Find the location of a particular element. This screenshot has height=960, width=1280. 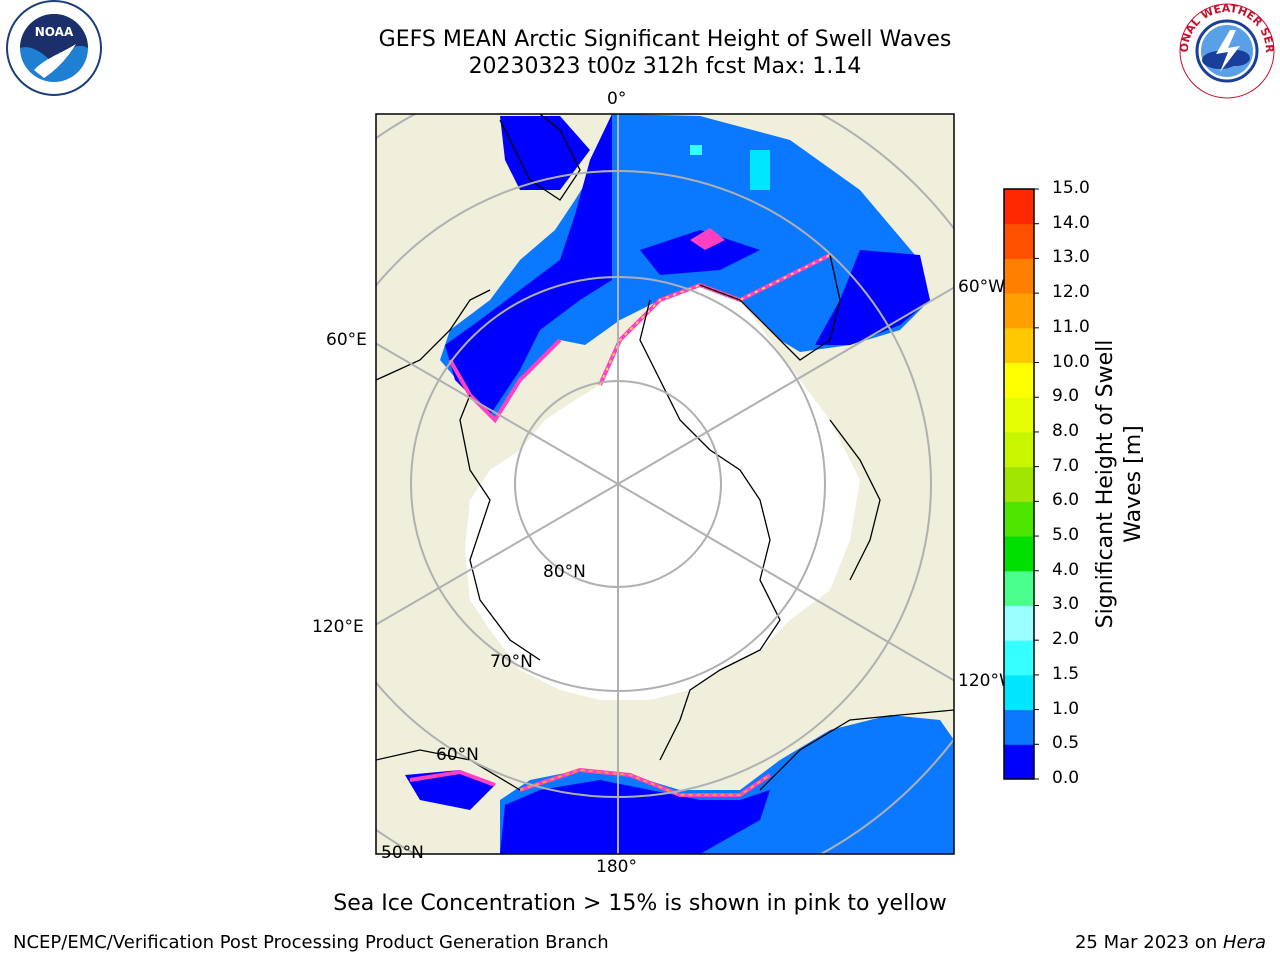

ice-edge-okhotsk is located at coordinates (452, 778).